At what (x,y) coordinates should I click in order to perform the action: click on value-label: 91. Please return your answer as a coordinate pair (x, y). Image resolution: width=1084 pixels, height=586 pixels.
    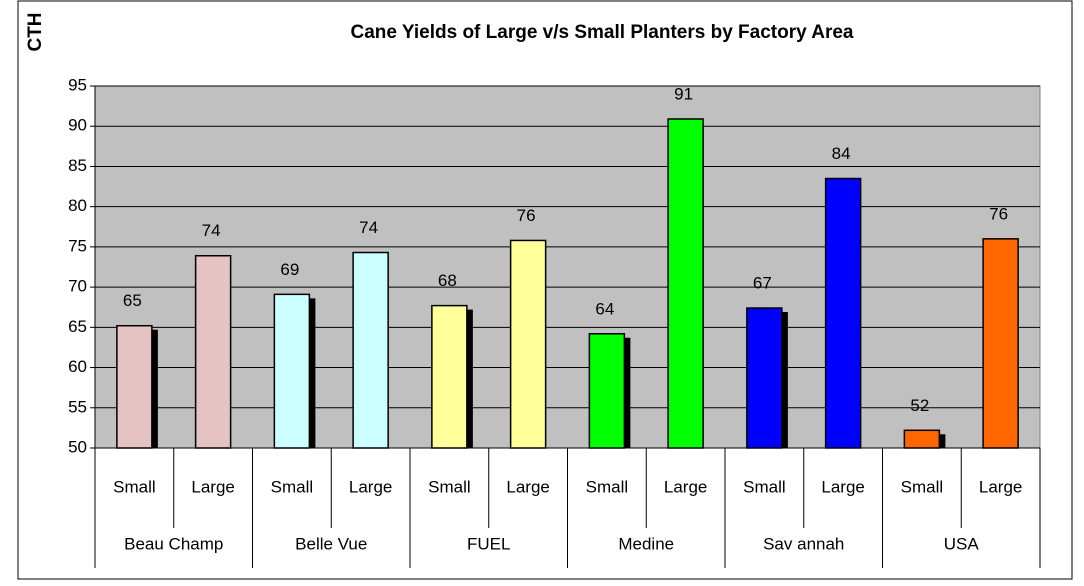
    Looking at the image, I should click on (683, 93).